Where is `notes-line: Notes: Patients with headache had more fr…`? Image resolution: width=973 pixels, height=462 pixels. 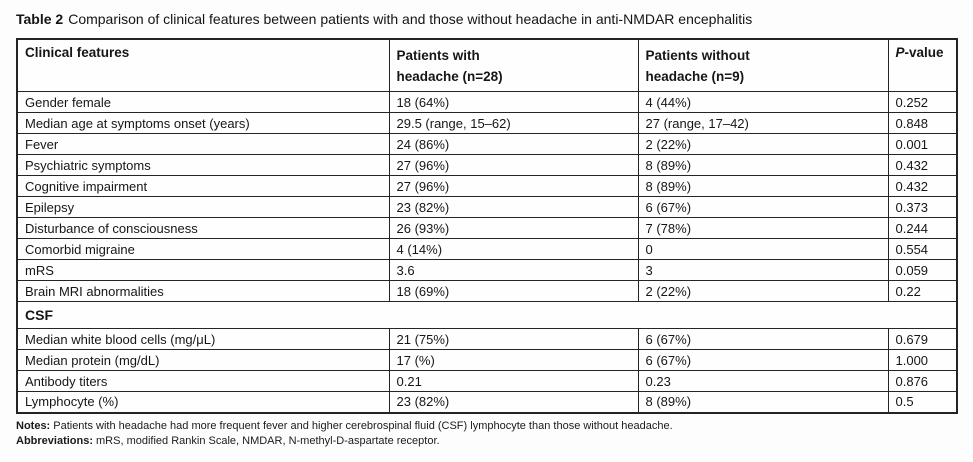 notes-line: Notes: Patients with headache had more fr… is located at coordinates (486, 426).